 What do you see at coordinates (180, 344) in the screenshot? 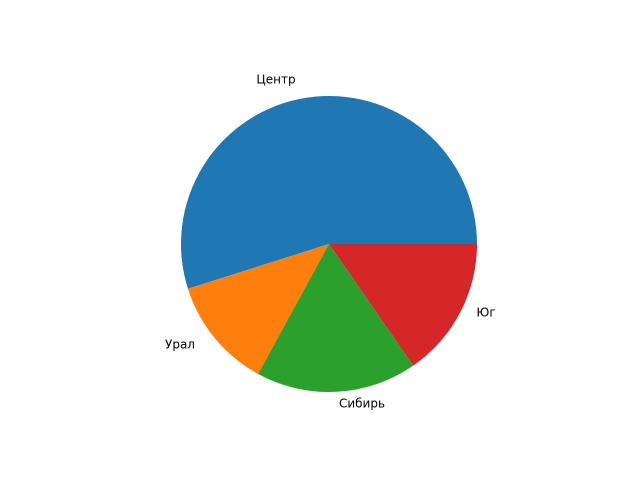
I see `pie-slice-label-2: Урал` at bounding box center [180, 344].